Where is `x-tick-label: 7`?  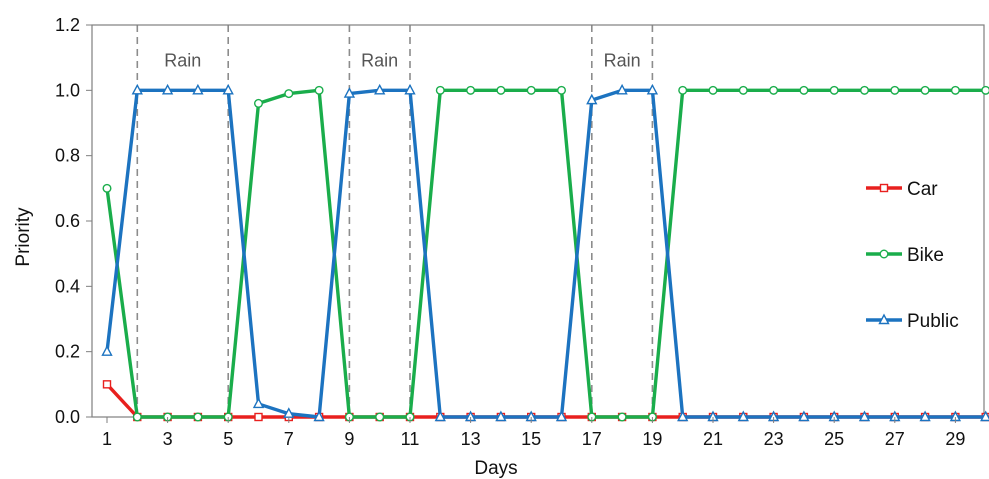 x-tick-label: 7 is located at coordinates (289, 439).